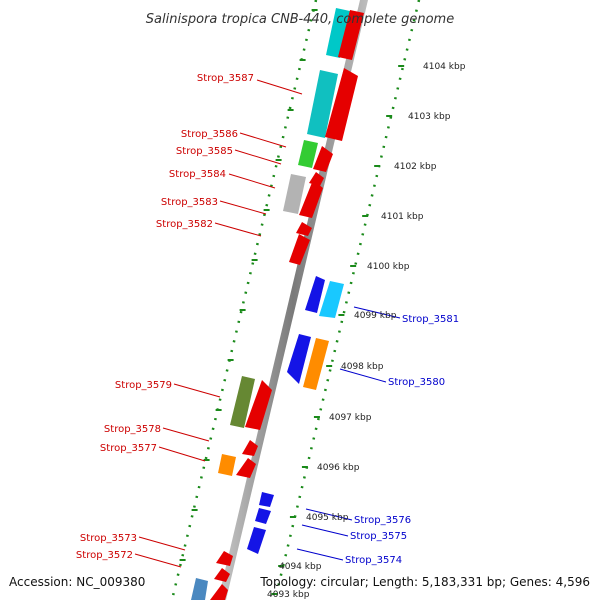 This screenshot has height=600, width=600. What do you see at coordinates (143, 385) in the screenshot?
I see `gene-label: Strop_3579` at bounding box center [143, 385].